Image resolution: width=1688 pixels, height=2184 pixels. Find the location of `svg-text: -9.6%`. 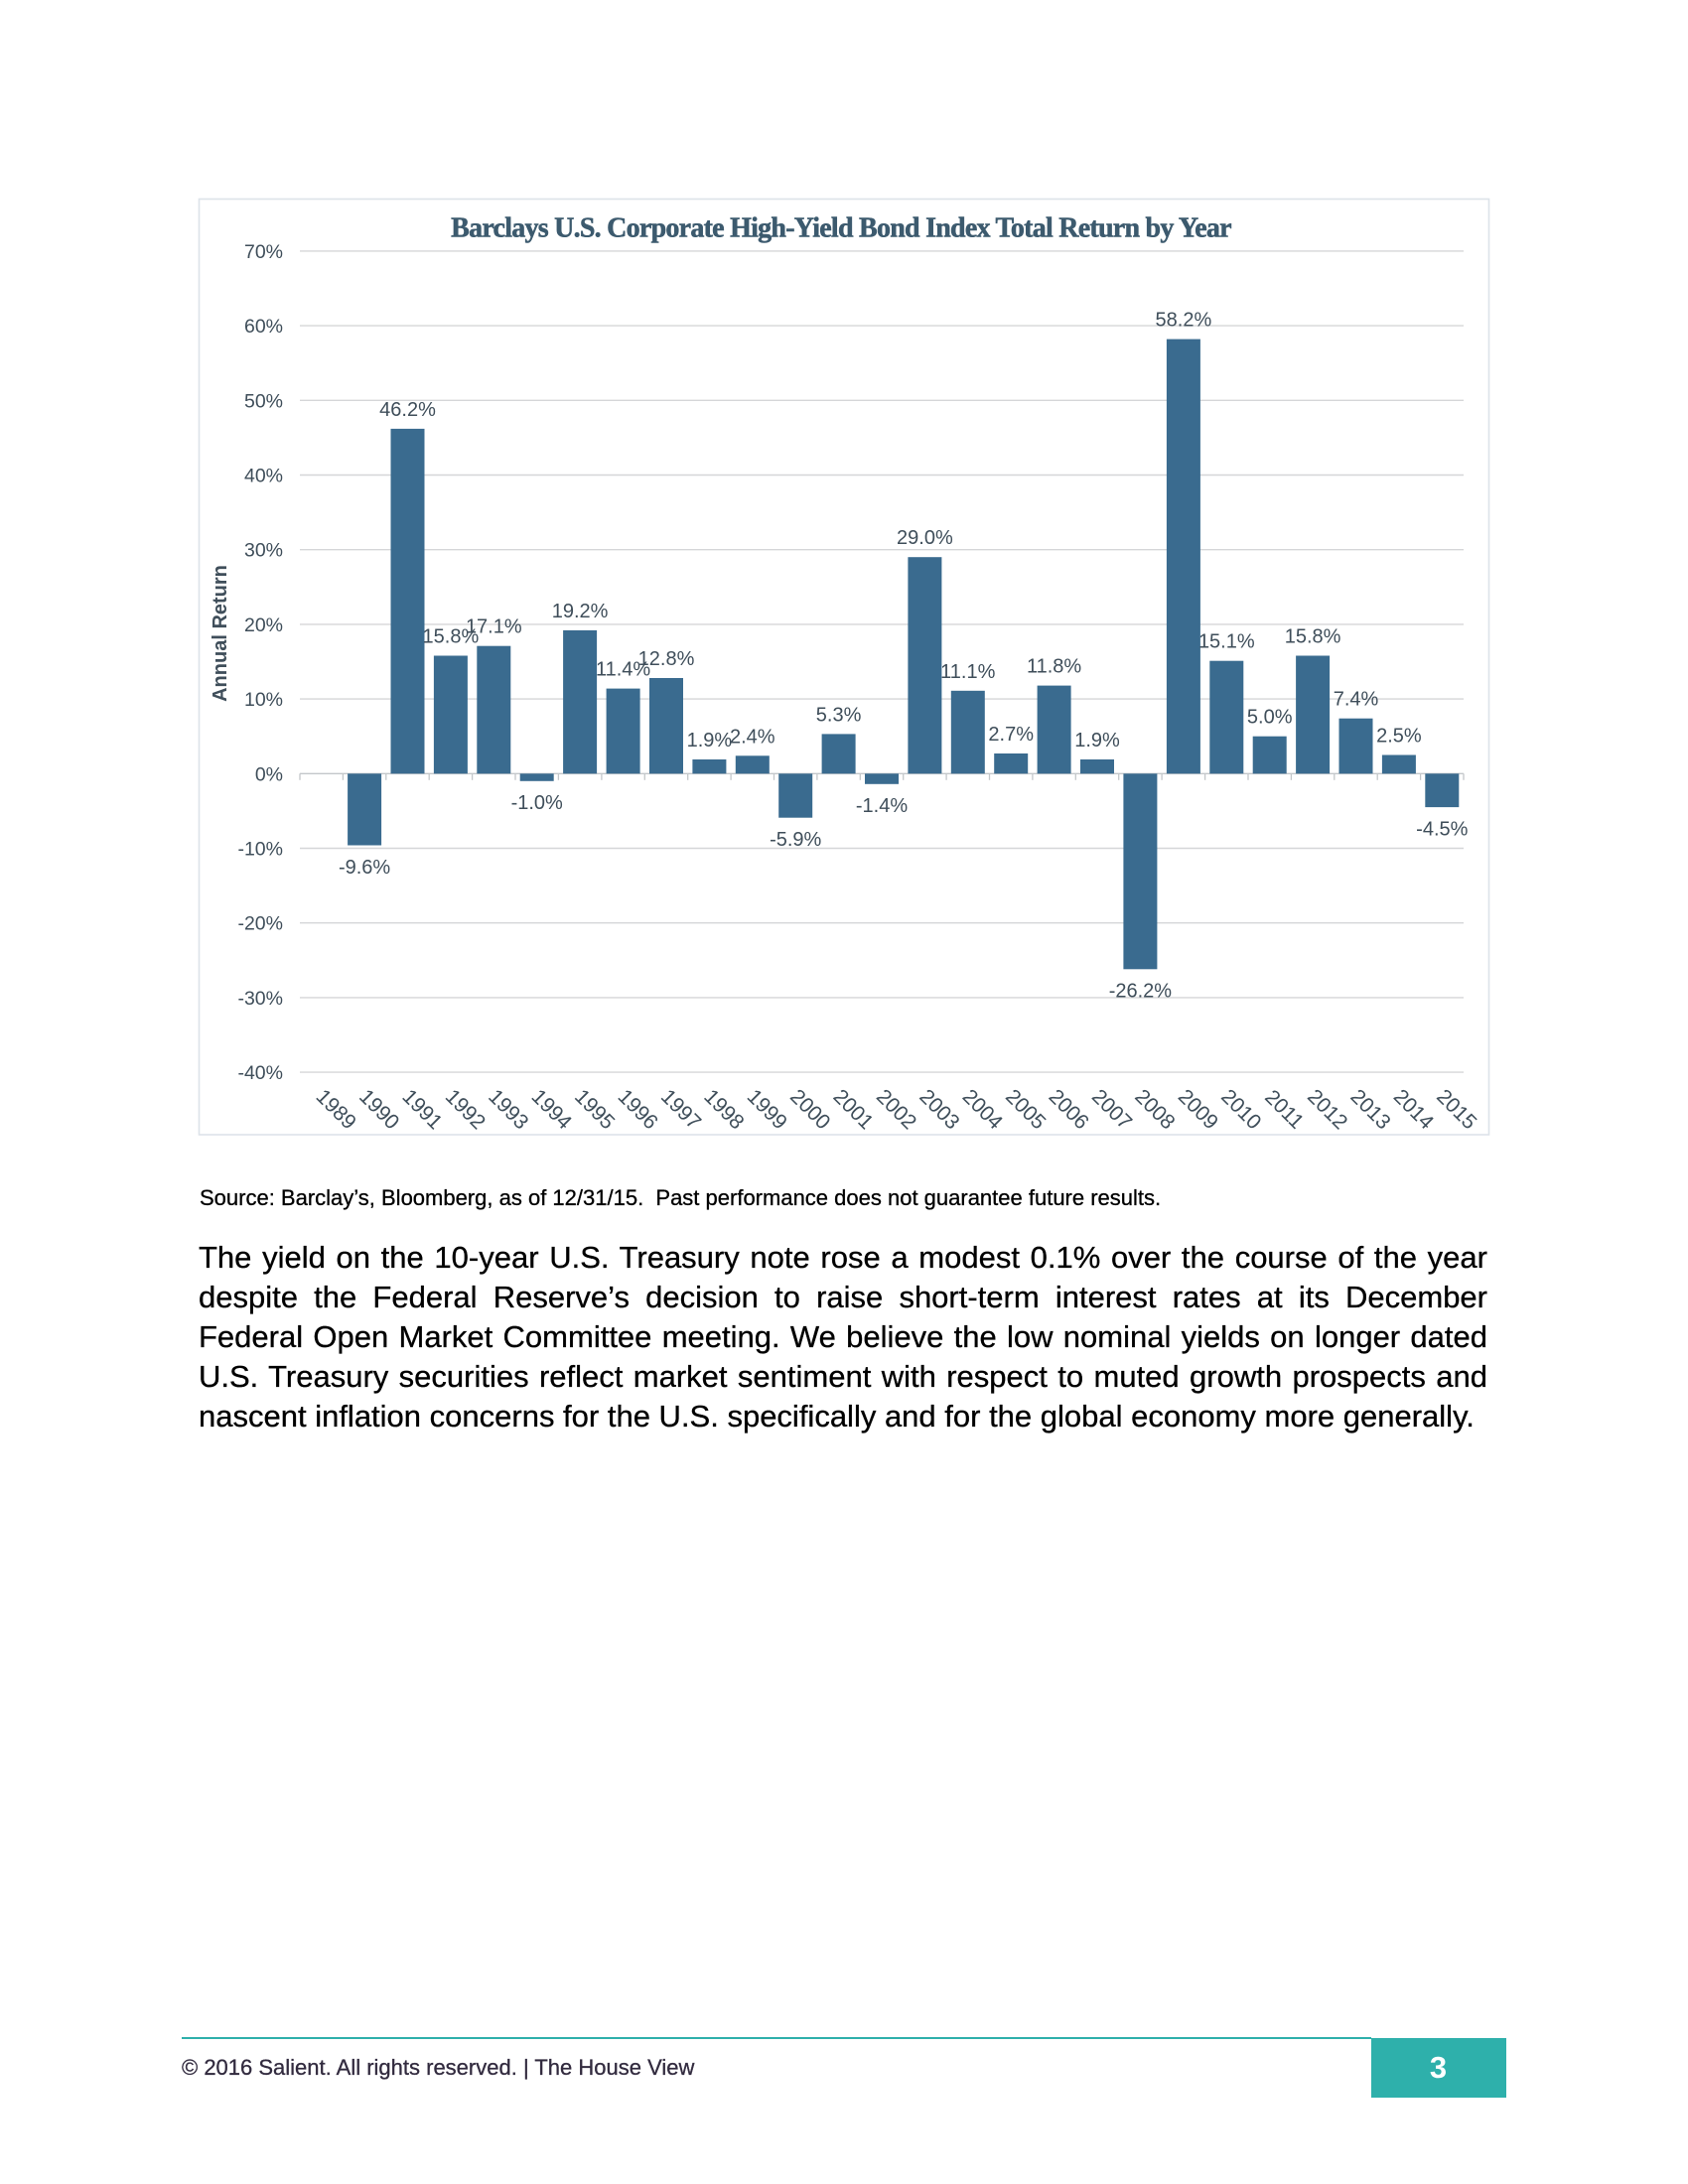

svg-text: -9.6% is located at coordinates (364, 868).